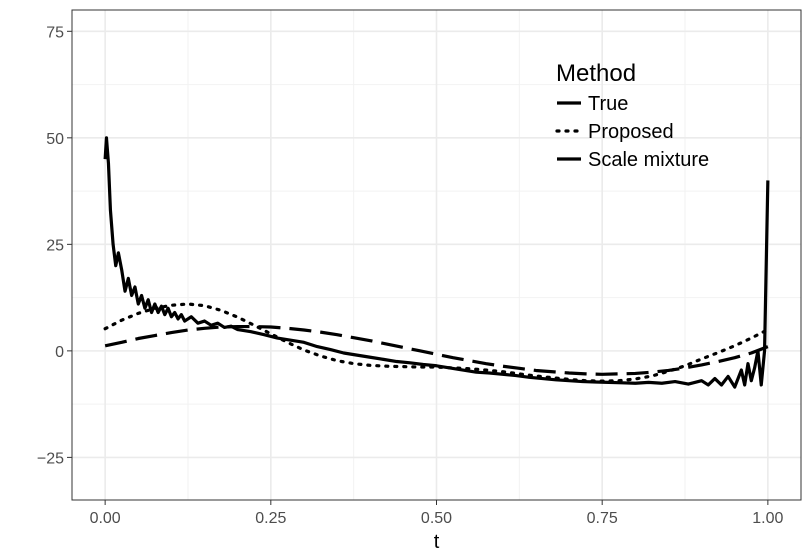 The width and height of the screenshot is (810, 556). I want to click on x-tick-label: 0.25, so click(270, 518).